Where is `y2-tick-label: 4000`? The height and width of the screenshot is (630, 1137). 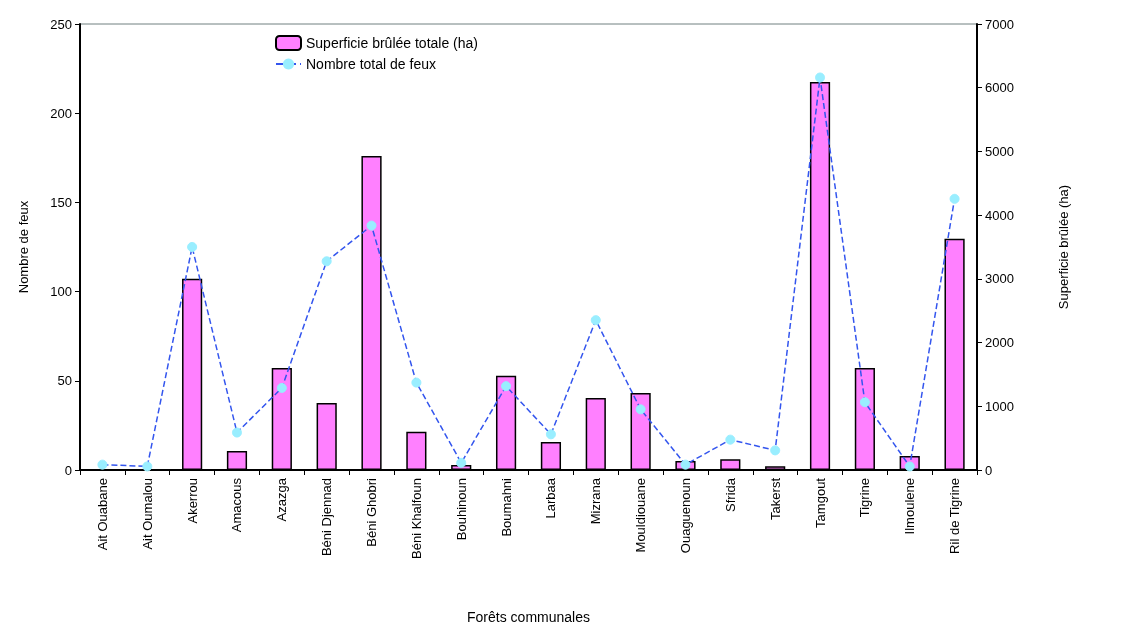
y2-tick-label: 4000 is located at coordinates (999, 215).